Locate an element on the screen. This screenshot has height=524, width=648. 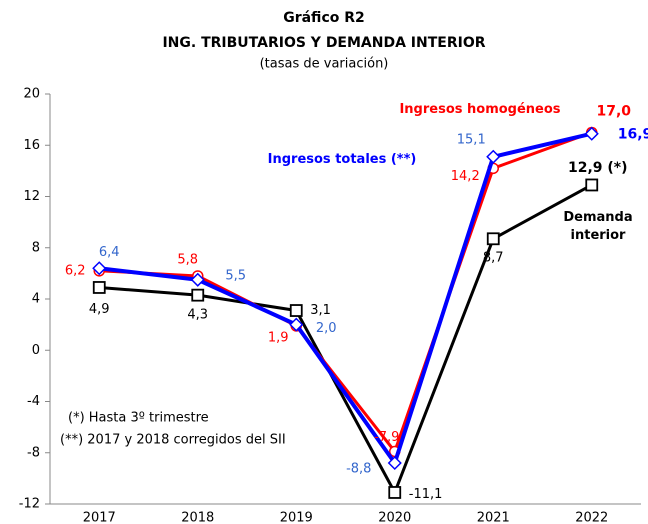
annotation: (**) 2017 y 2018 corregidos del SII is located at coordinates (173, 440).